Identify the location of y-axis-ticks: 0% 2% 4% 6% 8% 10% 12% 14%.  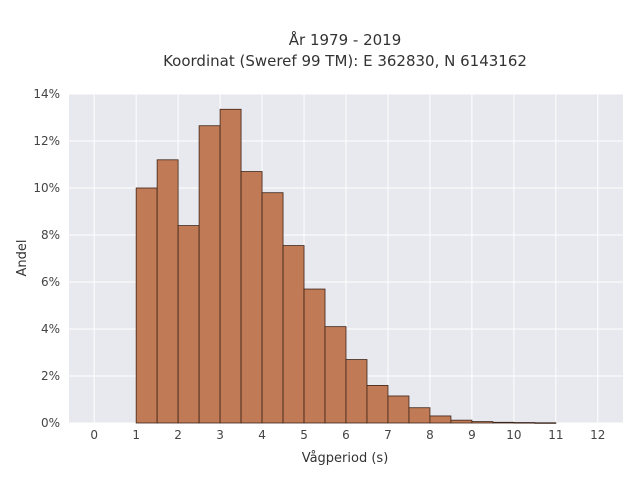
(46, 258).